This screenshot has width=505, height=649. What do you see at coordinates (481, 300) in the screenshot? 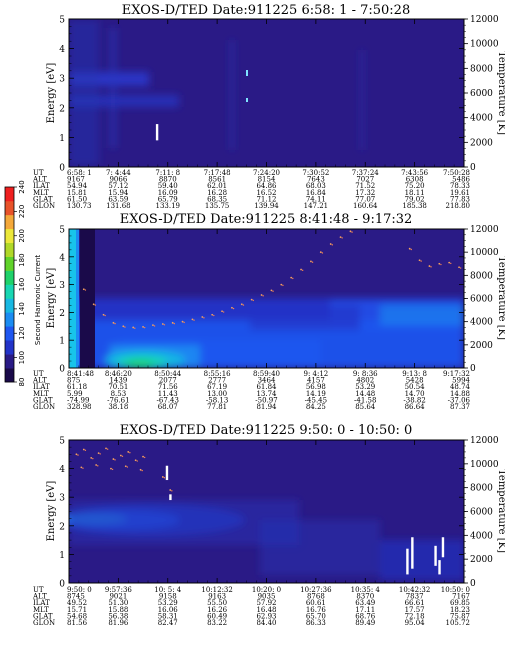
I see `y2-tick-label: 6000` at bounding box center [481, 300].